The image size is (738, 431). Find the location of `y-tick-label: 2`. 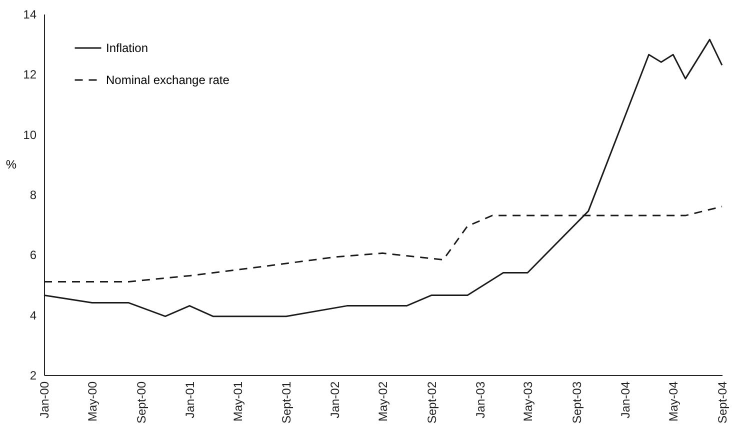

y-tick-label: 2 is located at coordinates (33, 375).